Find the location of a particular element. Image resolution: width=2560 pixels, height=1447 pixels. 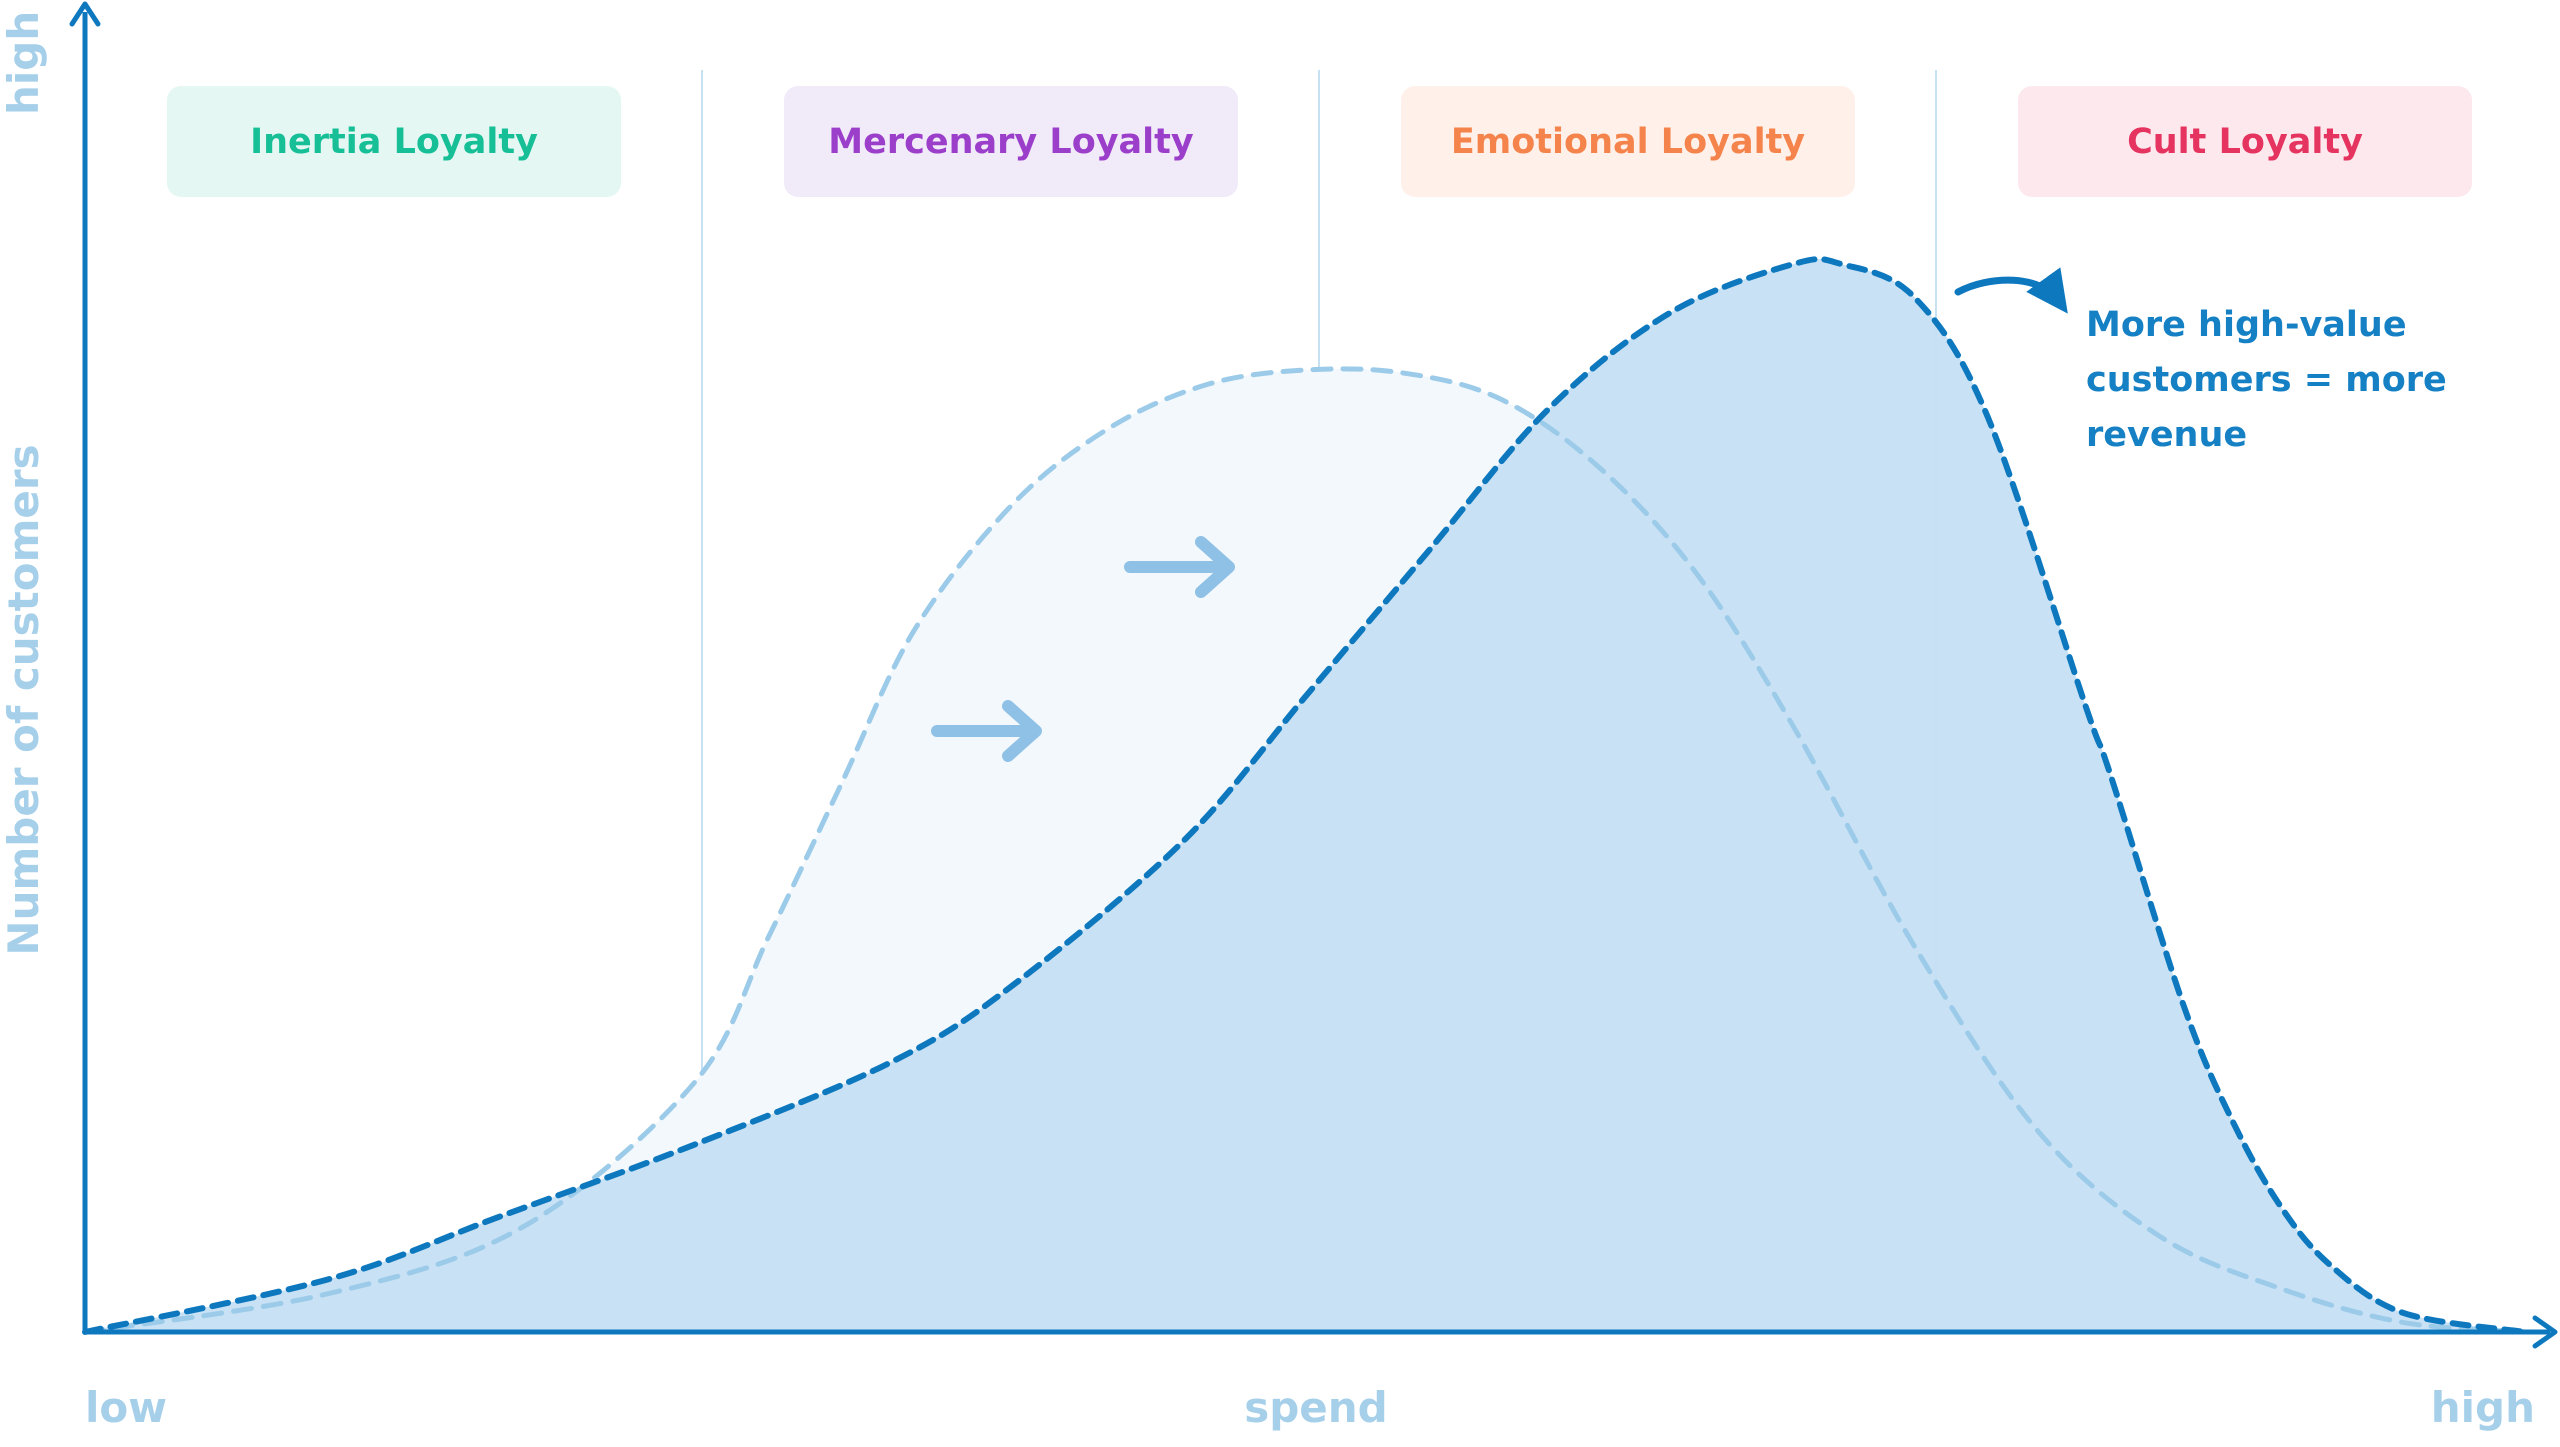

segment-label-mercenary: Mercenary Loyalty is located at coordinates (1011, 142).